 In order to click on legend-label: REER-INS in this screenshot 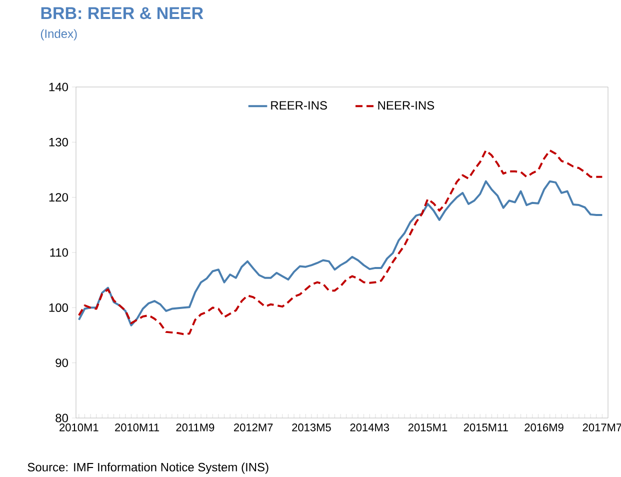, I will do `click(299, 105)`.